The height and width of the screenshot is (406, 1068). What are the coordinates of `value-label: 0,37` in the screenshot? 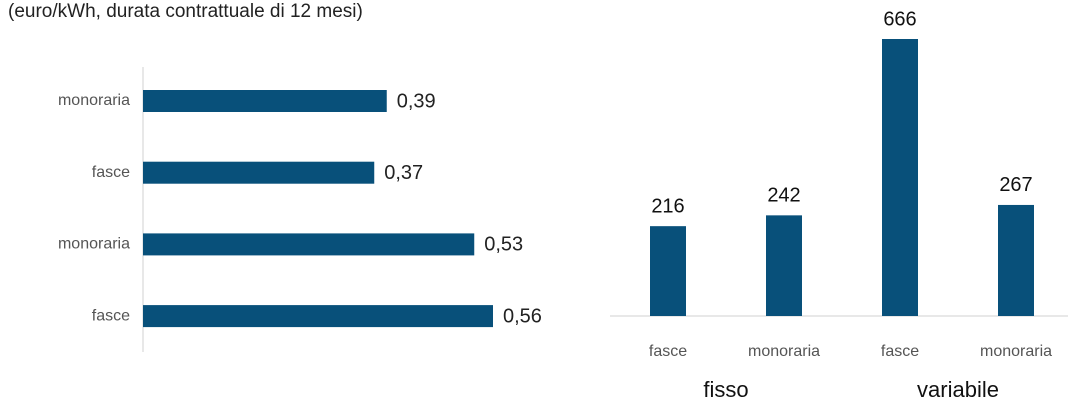 It's located at (403, 173).